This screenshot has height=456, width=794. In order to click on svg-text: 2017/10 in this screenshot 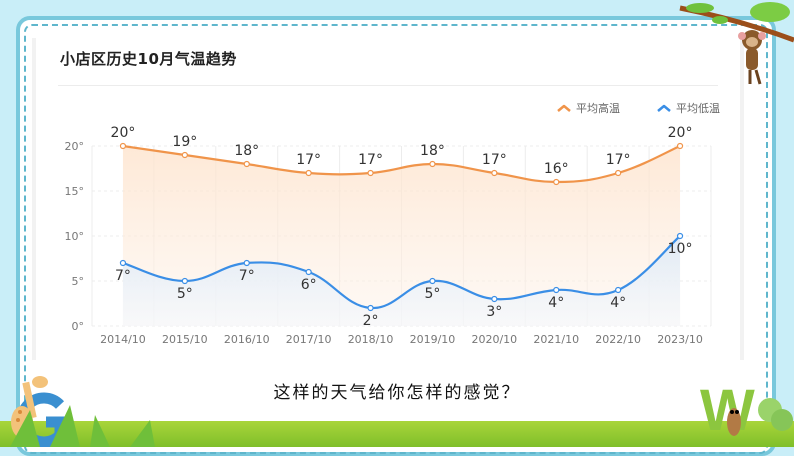, I will do `click(309, 339)`.